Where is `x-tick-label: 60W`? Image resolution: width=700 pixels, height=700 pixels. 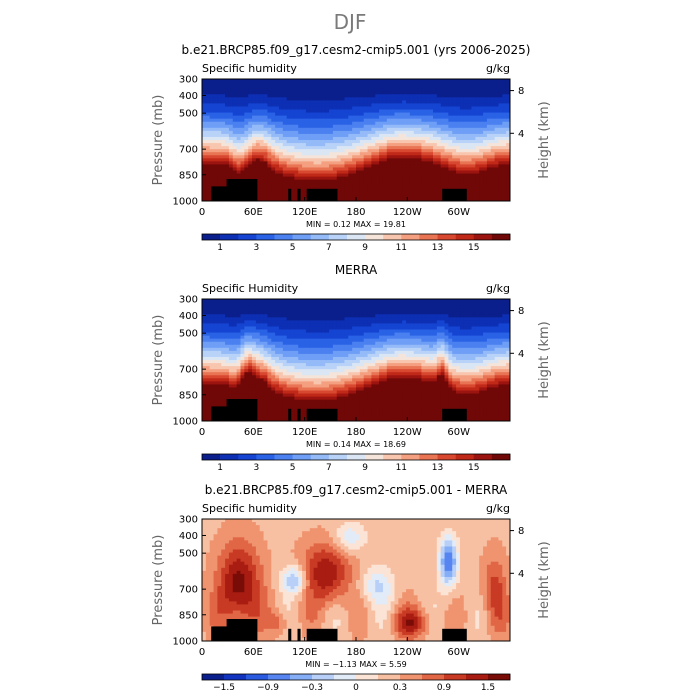
x-tick-label: 60W is located at coordinates (458, 212).